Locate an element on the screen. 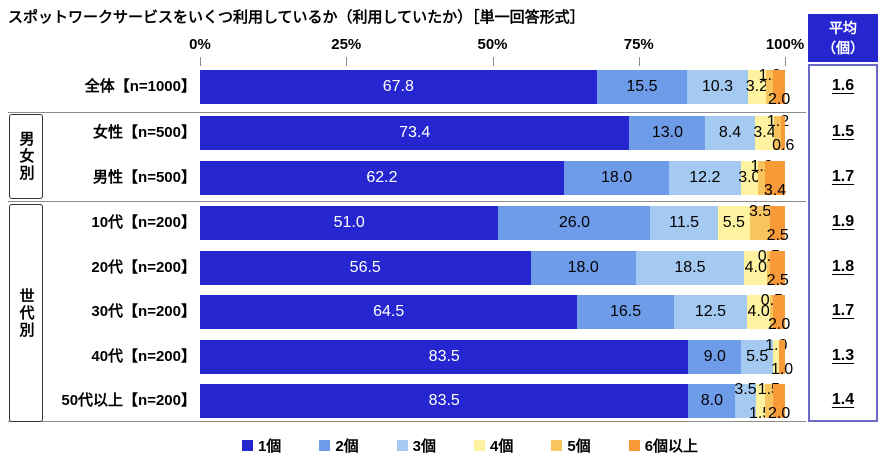 The width and height of the screenshot is (880, 462). legend-item-6個以上: 6個以上 is located at coordinates (663, 445).